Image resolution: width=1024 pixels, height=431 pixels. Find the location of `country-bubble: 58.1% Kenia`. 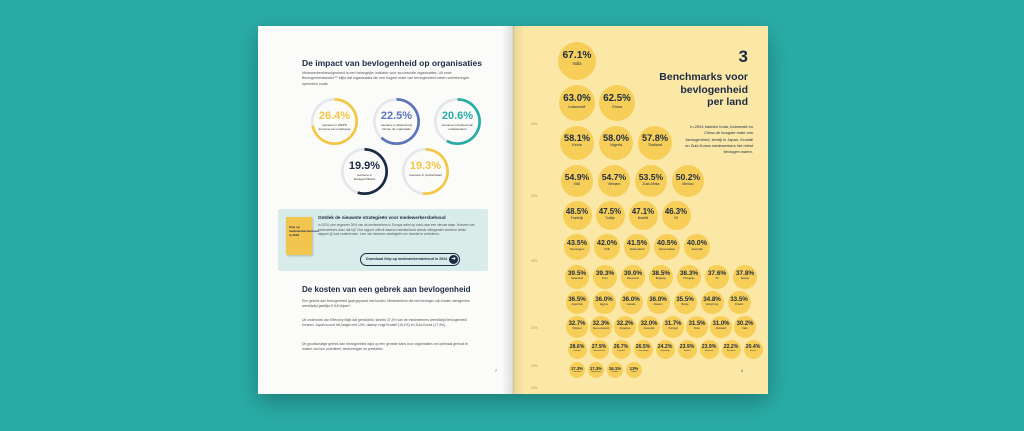

country-bubble: 58.1% Kenia is located at coordinates (577, 143).